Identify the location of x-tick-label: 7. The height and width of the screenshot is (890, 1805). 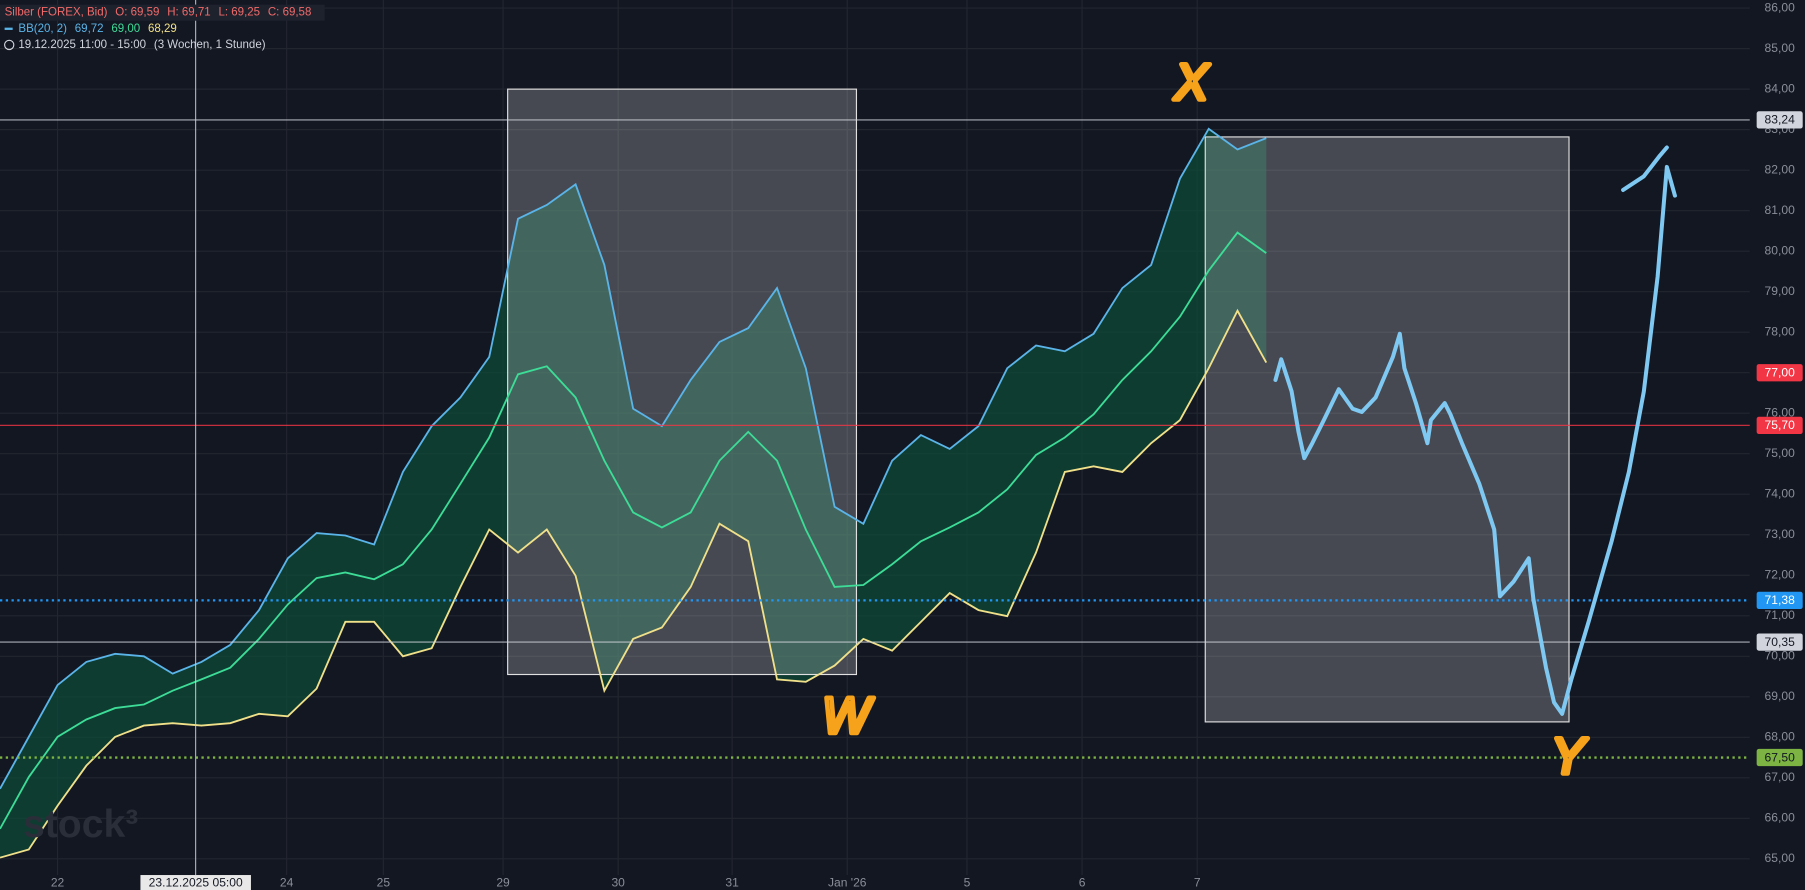
(1197, 882).